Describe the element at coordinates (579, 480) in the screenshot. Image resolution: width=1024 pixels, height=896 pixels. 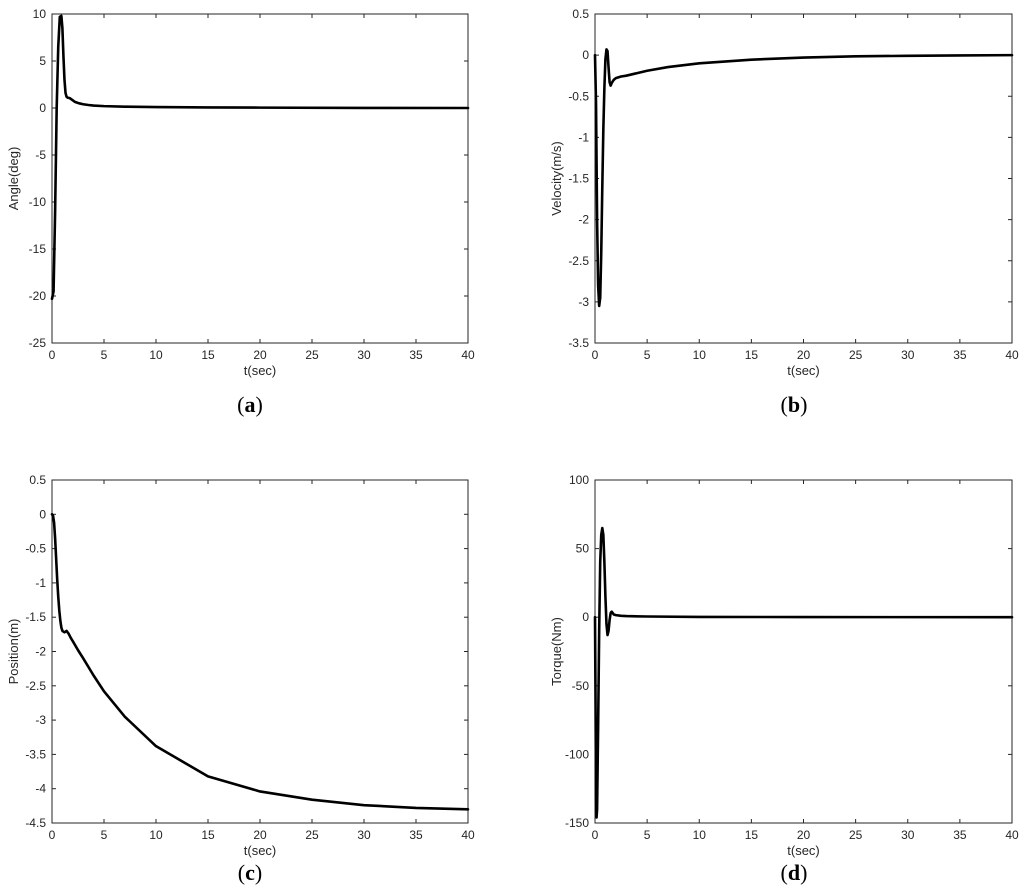
I see `y-tick-label: 100` at that location.